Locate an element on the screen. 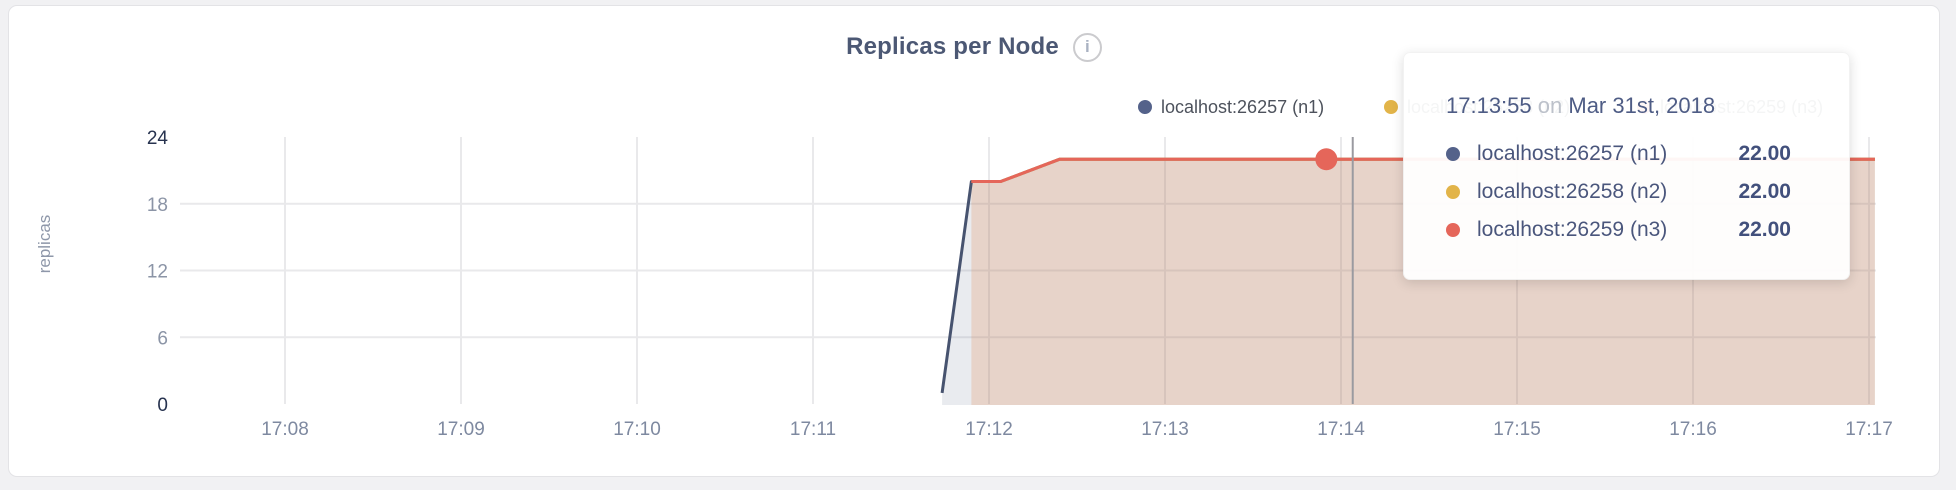 Image resolution: width=1956 pixels, height=490 pixels. x-tick-label: 17:17 is located at coordinates (1869, 429).